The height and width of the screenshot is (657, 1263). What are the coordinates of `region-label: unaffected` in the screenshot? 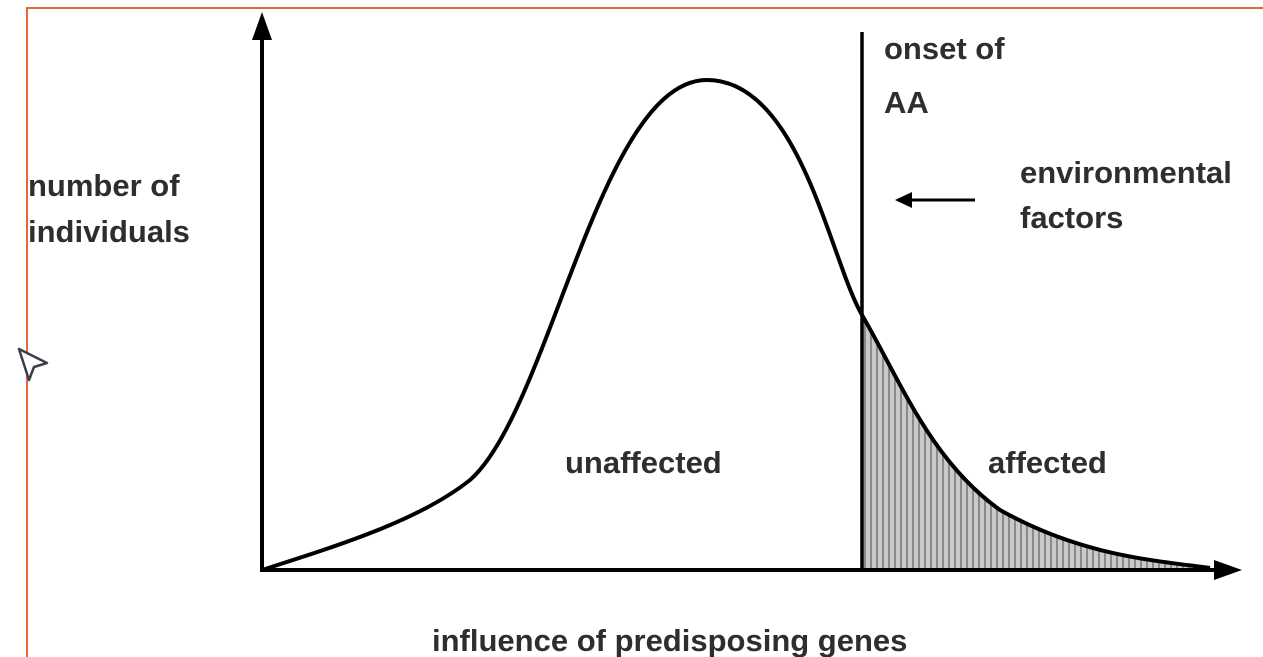 It's located at (643, 462).